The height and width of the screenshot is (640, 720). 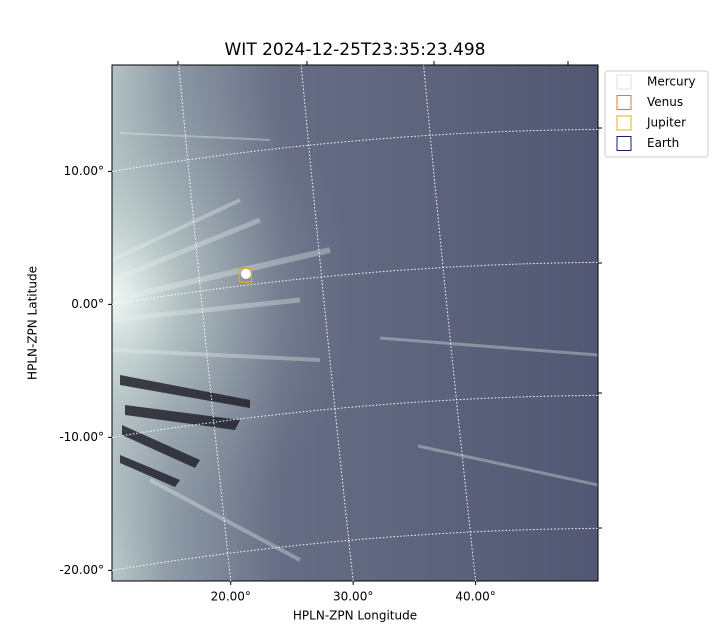 What do you see at coordinates (81, 570) in the screenshot?
I see `y-tick-label: -20.00°` at bounding box center [81, 570].